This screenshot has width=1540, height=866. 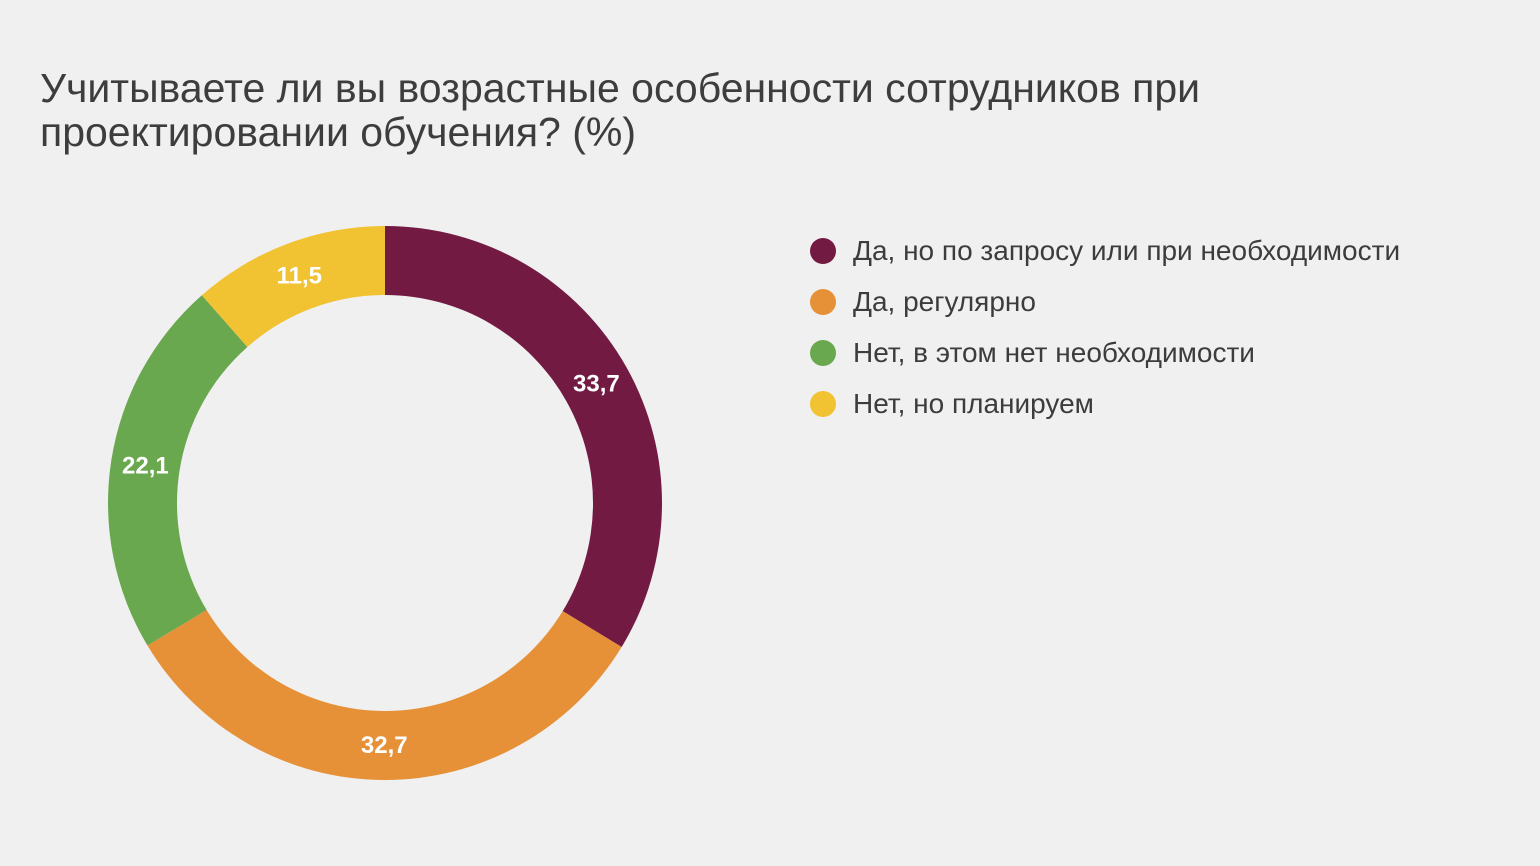 What do you see at coordinates (299, 276) in the screenshot?
I see `slice-value-label: 11,5` at bounding box center [299, 276].